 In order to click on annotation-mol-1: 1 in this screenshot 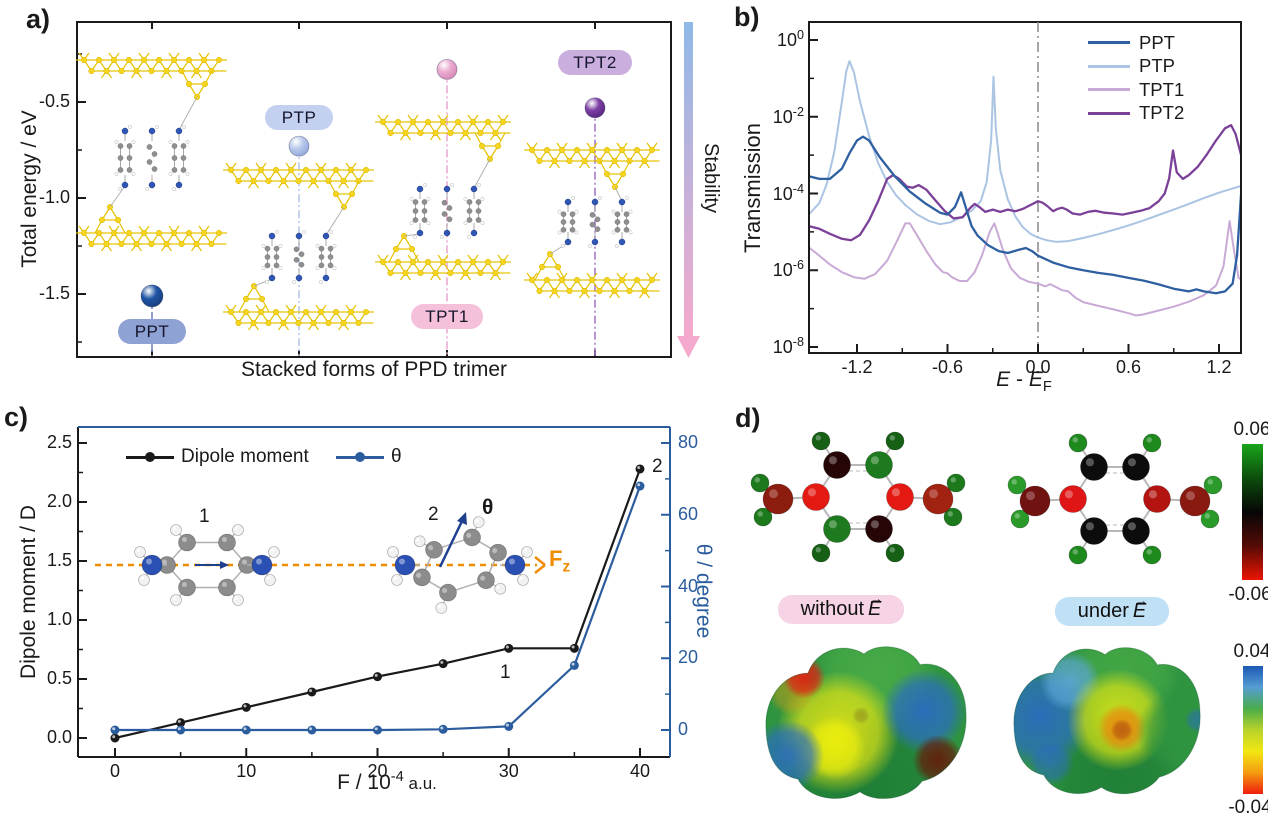, I will do `click(204, 516)`.